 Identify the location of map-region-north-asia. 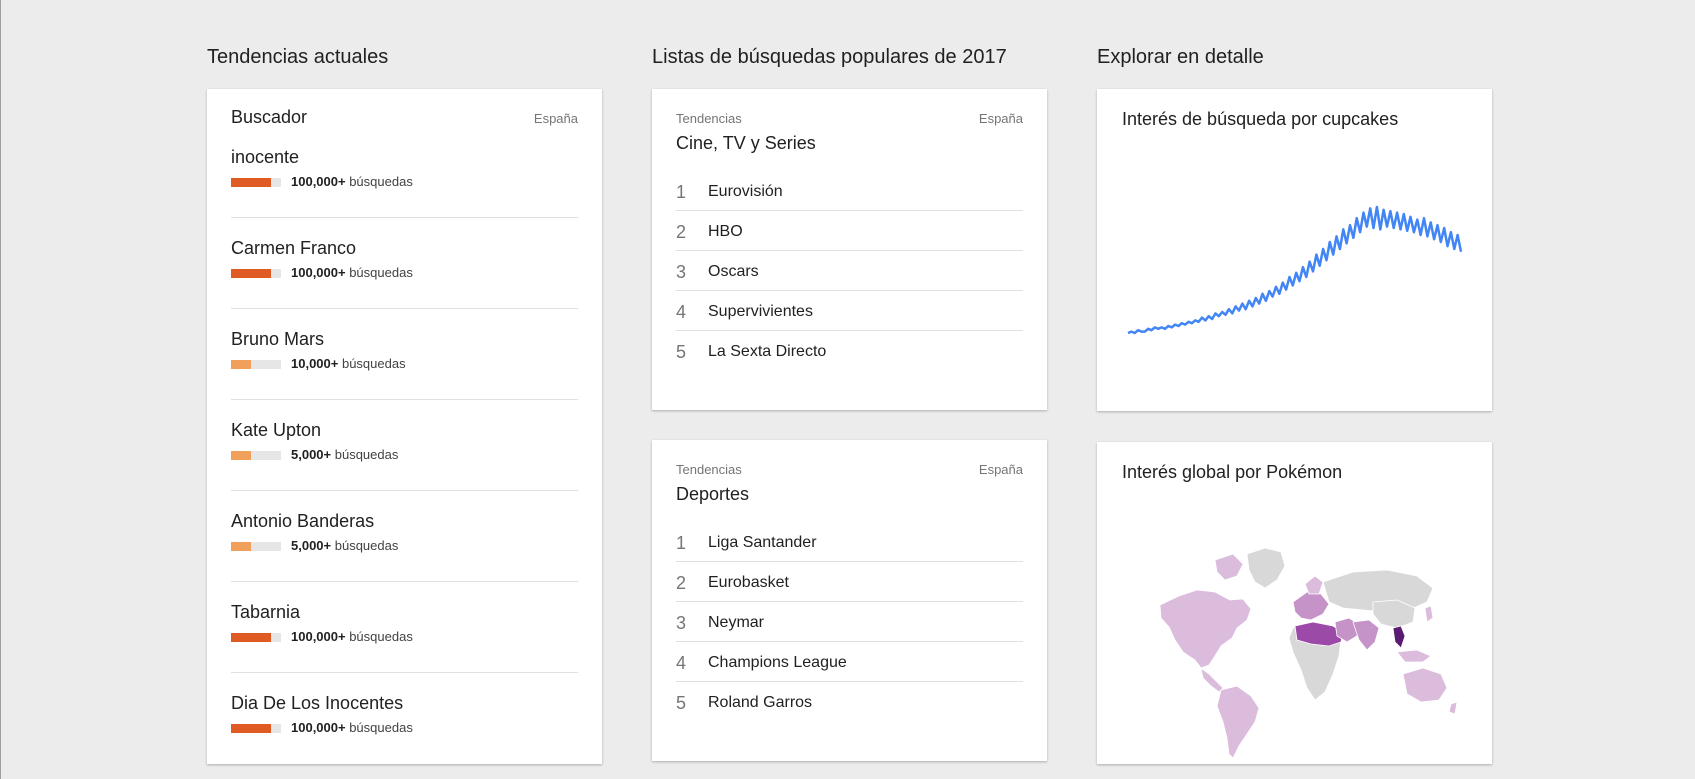
(1378, 591).